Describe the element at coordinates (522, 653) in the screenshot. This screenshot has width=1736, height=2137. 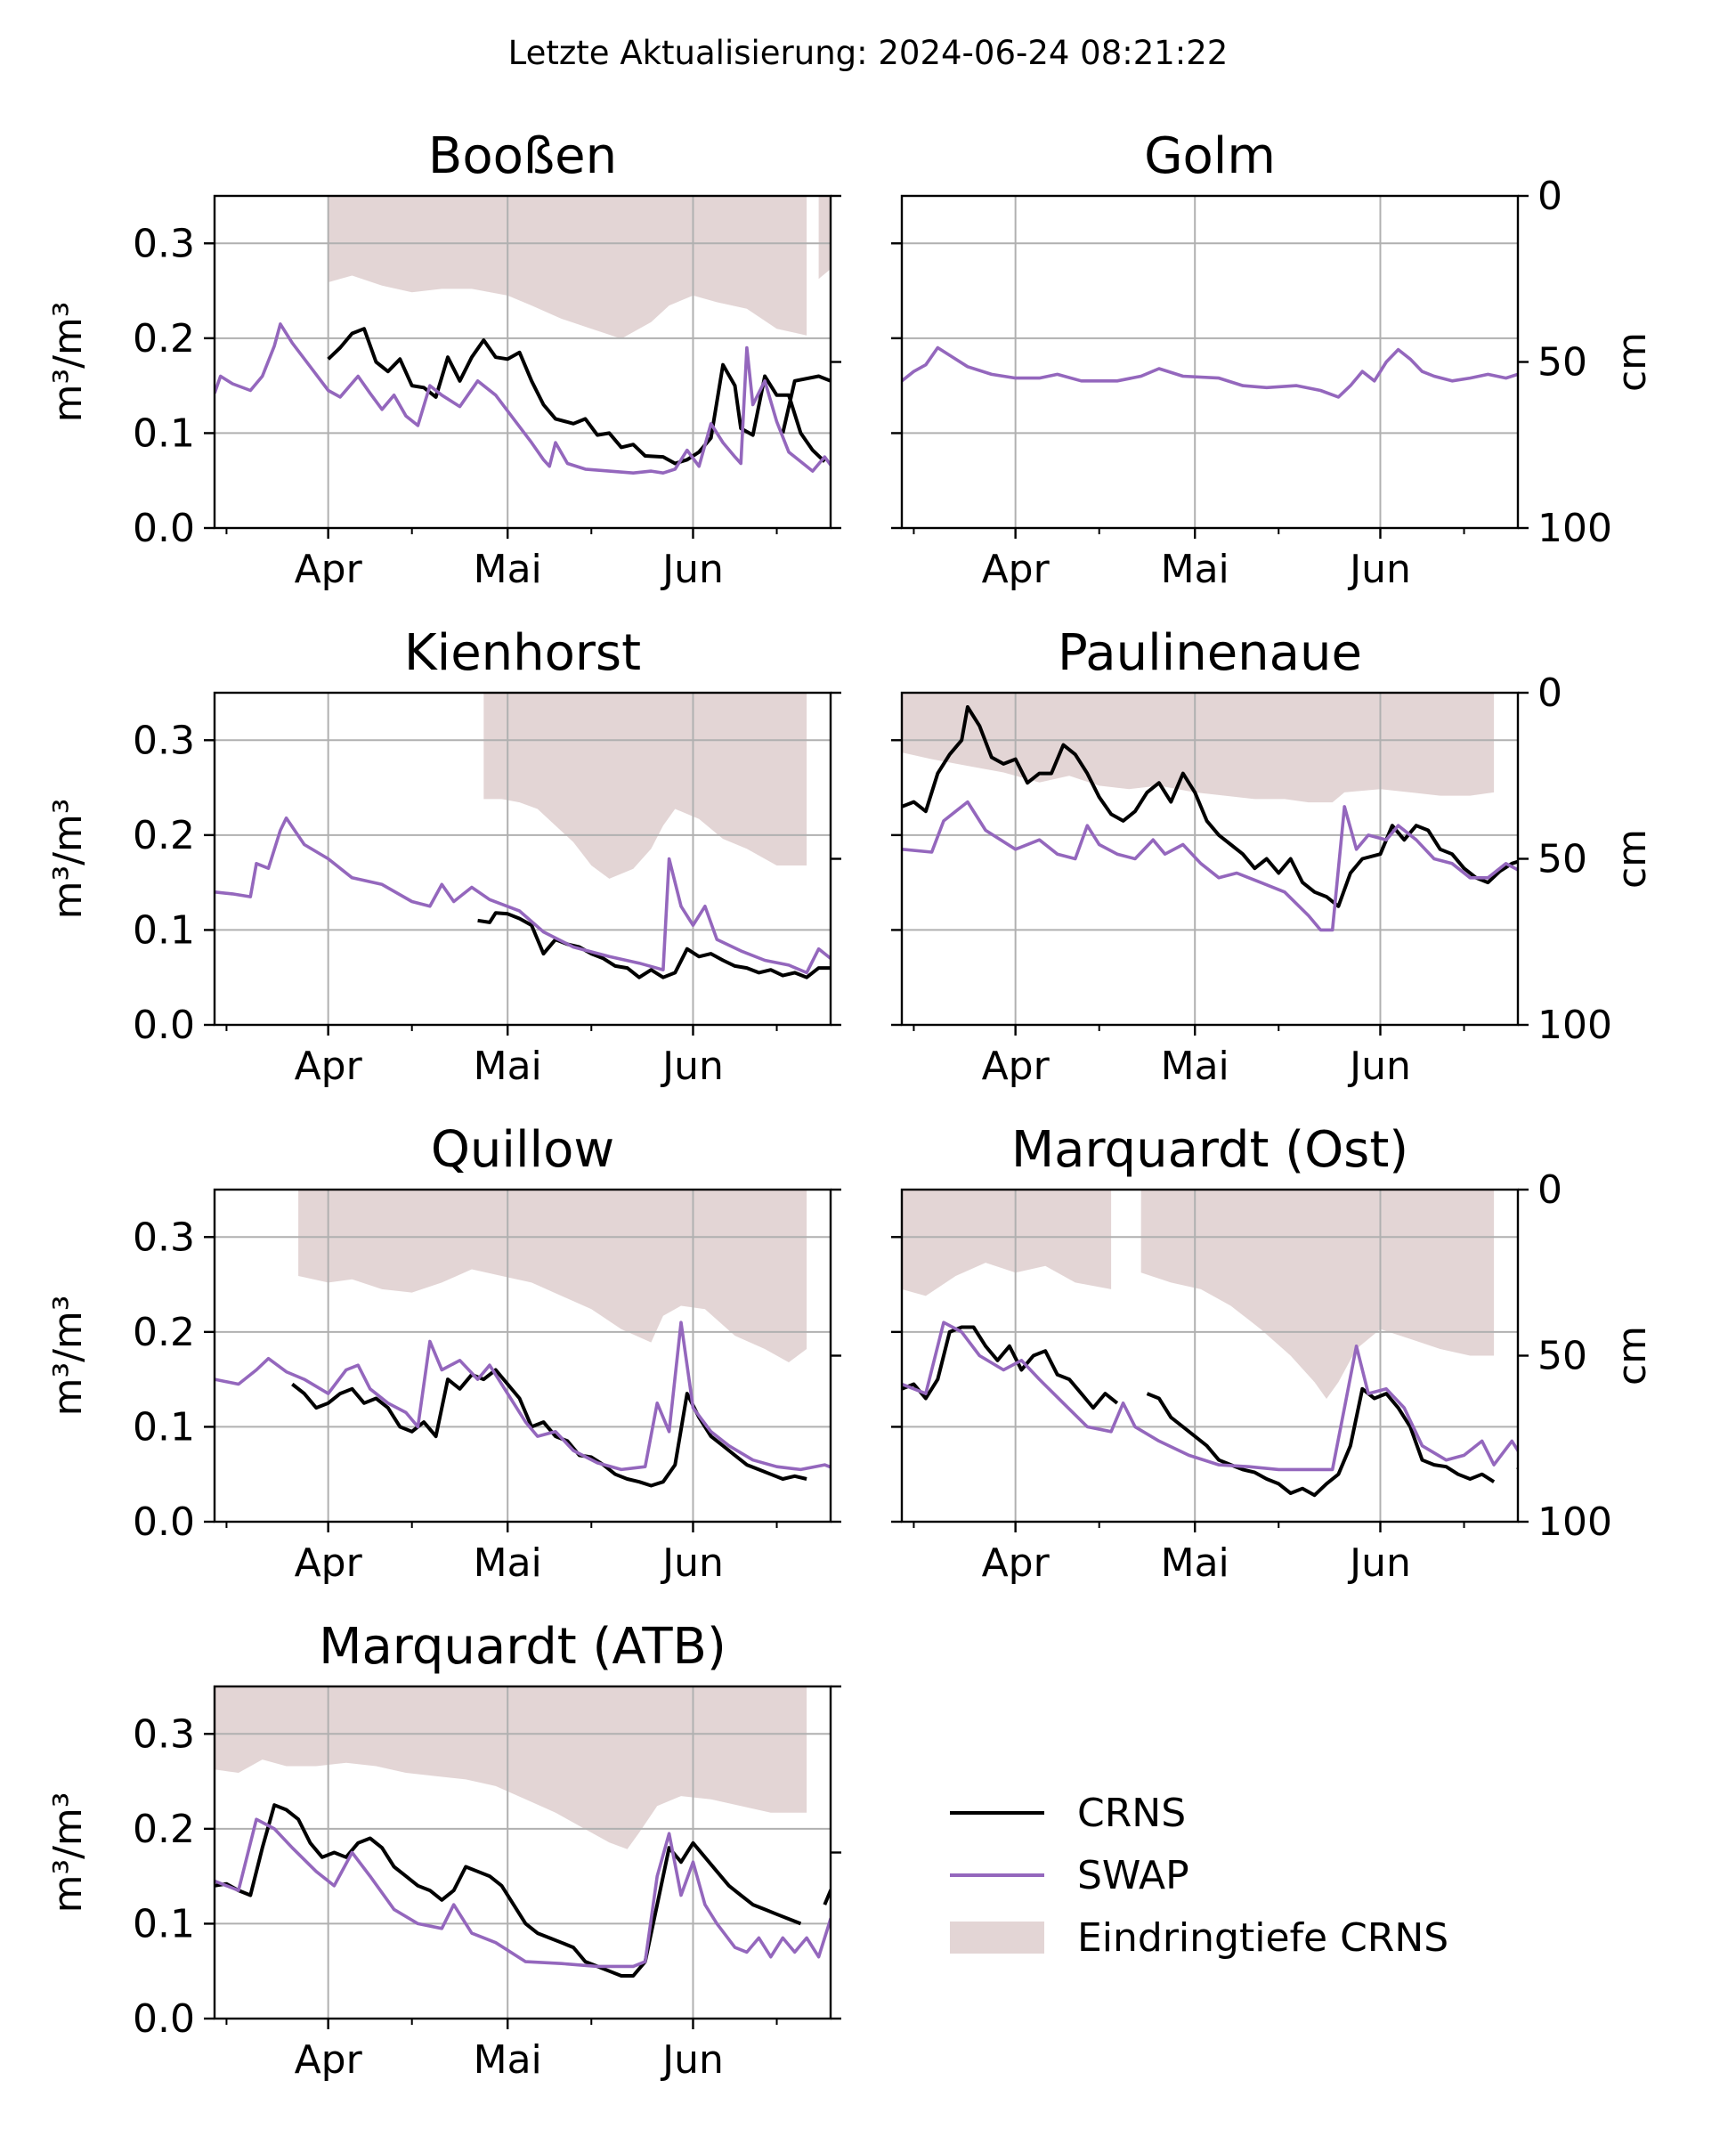
I see `panel-title-2: Kienhorst` at that location.